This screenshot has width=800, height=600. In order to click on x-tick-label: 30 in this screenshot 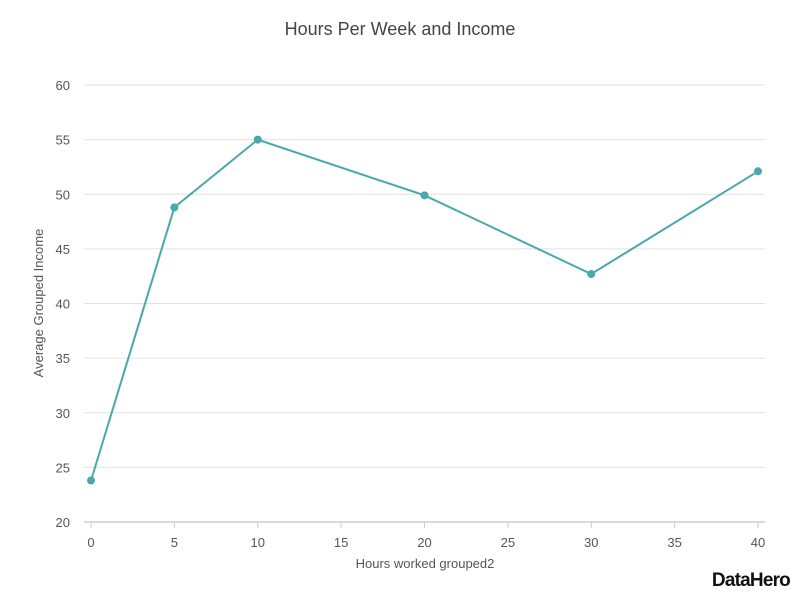, I will do `click(591, 542)`.